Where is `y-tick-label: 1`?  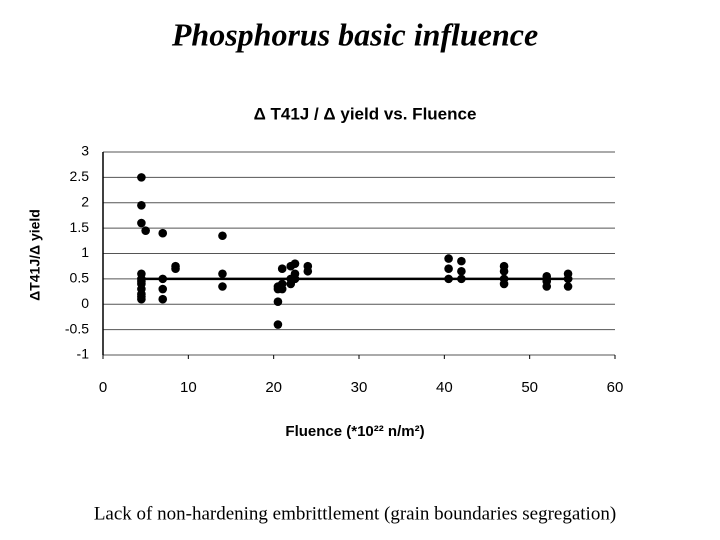 y-tick-label: 1 is located at coordinates (85, 252).